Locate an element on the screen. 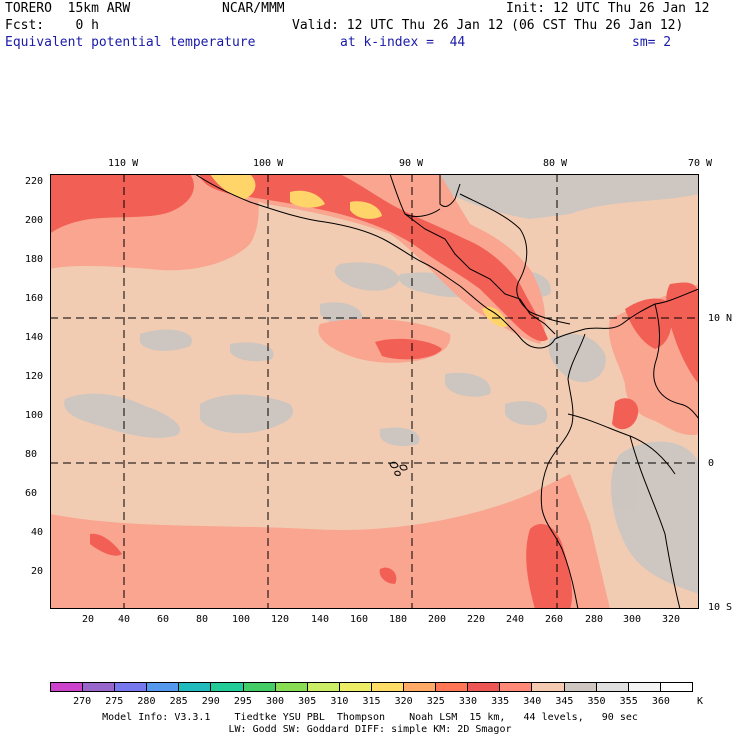  lat-label: 0 is located at coordinates (711, 463).